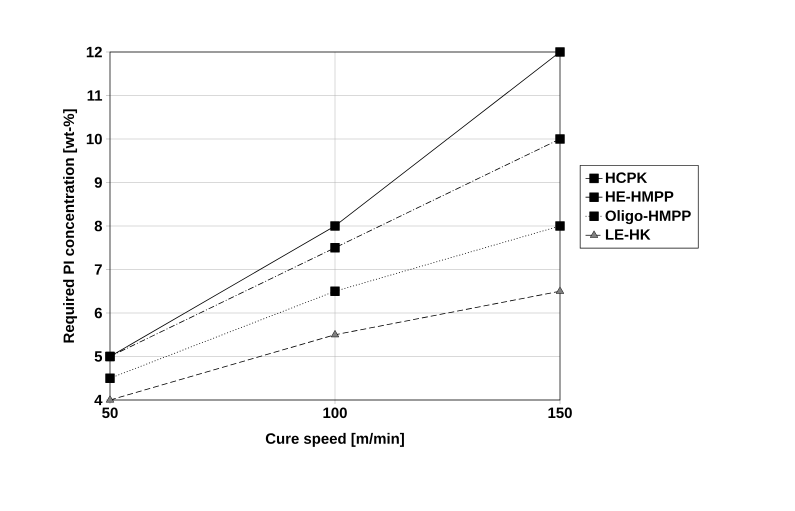 The width and height of the screenshot is (795, 511). I want to click on y-tick-label: 6, so click(98, 313).